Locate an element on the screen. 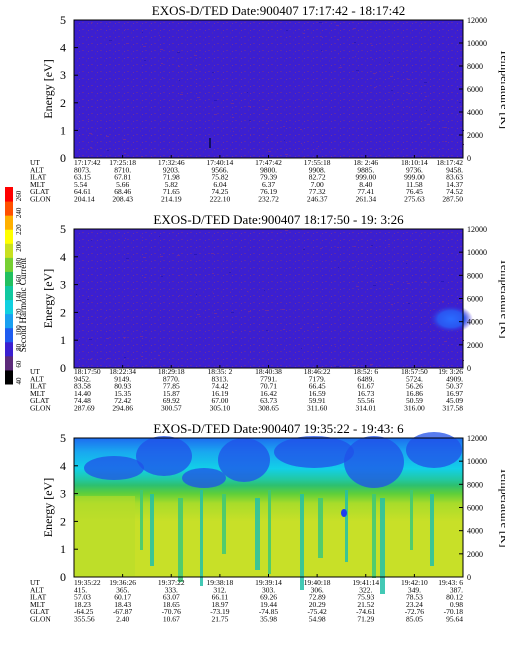 This screenshot has height=649, width=505. table-cell: 6489. is located at coordinates (365, 378).